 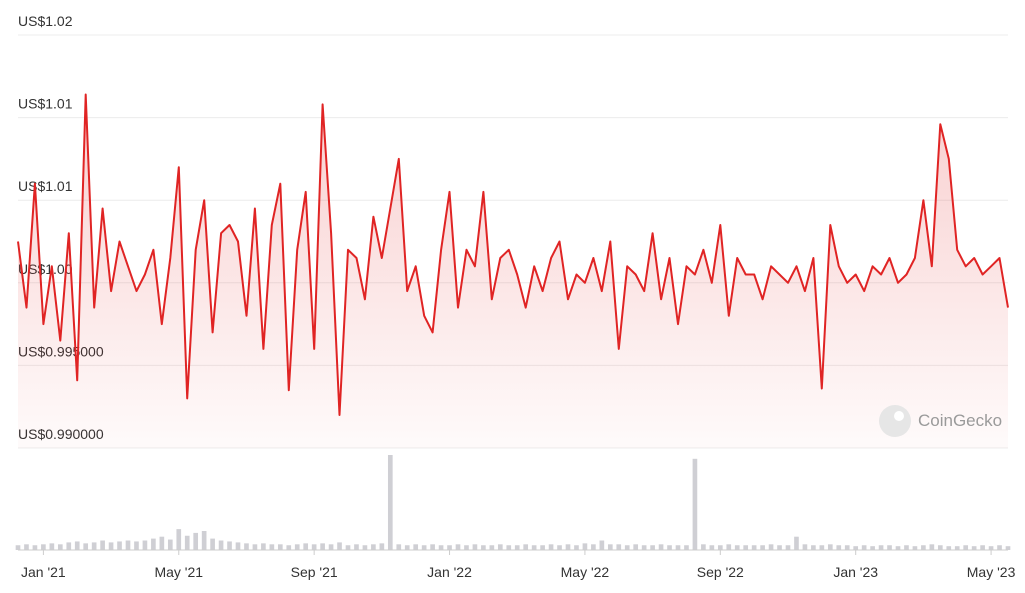 I want to click on watermark-text: CoinGecko, so click(x=960, y=420).